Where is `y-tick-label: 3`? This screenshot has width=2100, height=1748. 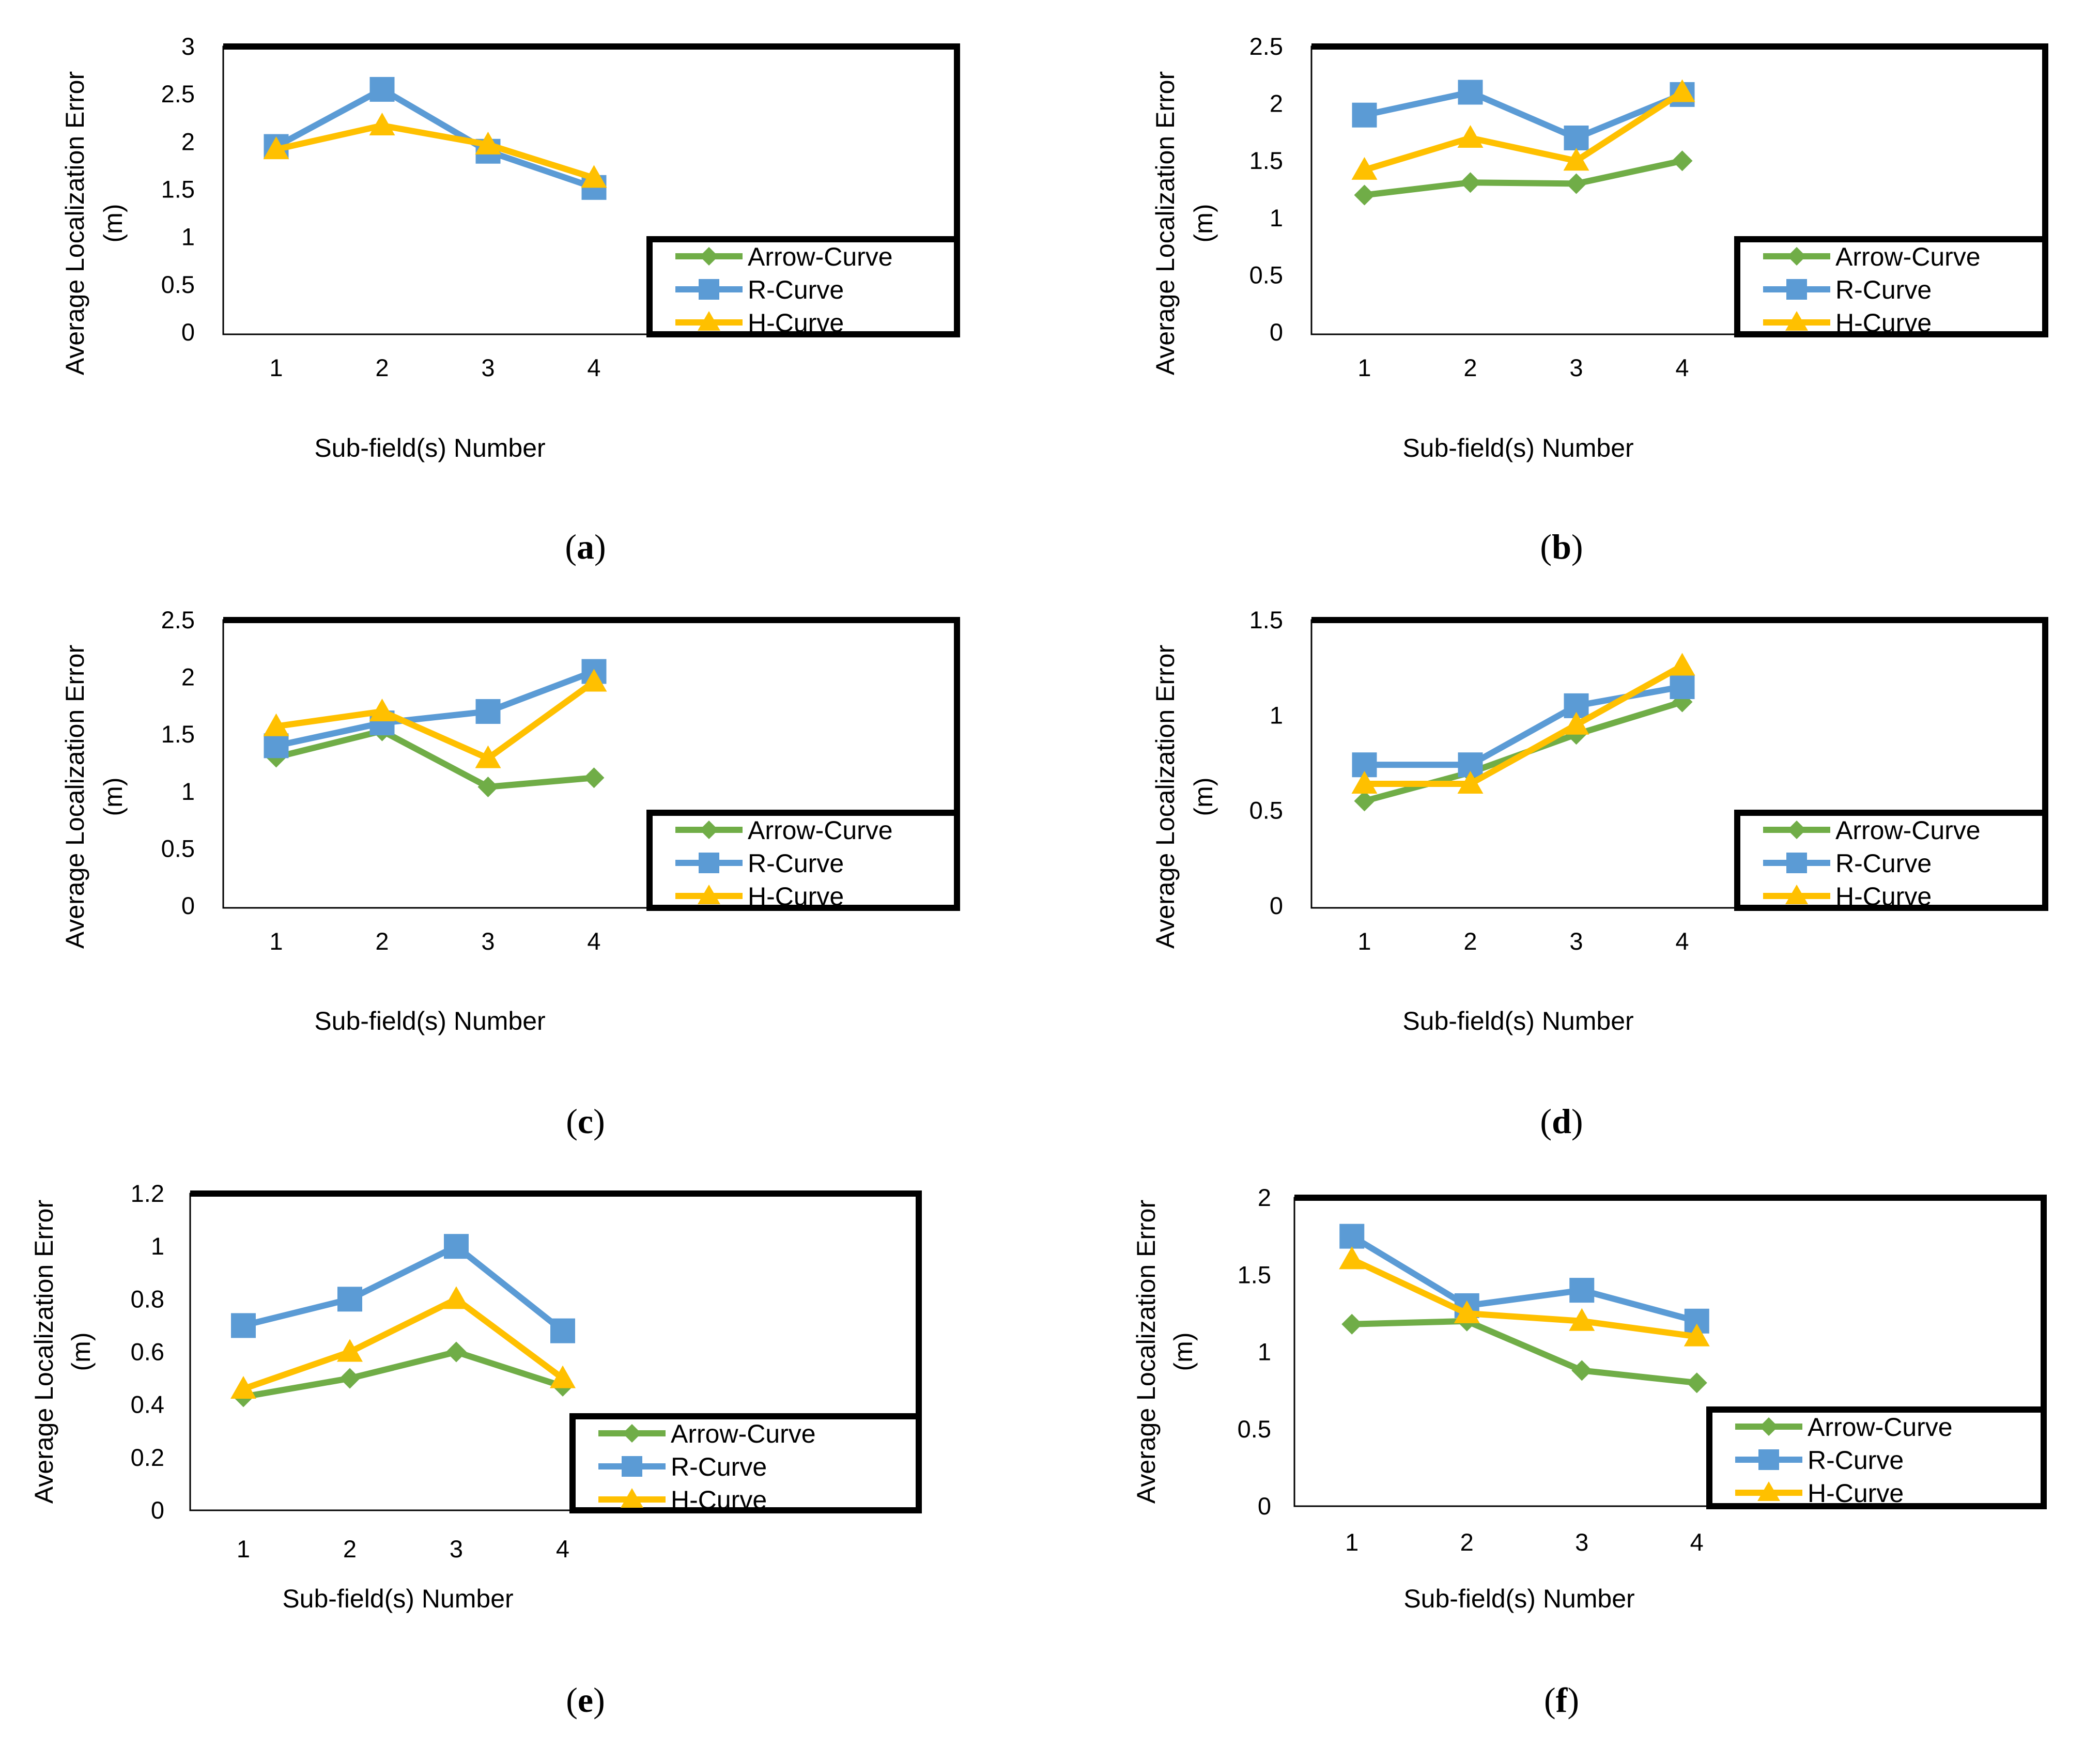 y-tick-label: 3 is located at coordinates (188, 46).